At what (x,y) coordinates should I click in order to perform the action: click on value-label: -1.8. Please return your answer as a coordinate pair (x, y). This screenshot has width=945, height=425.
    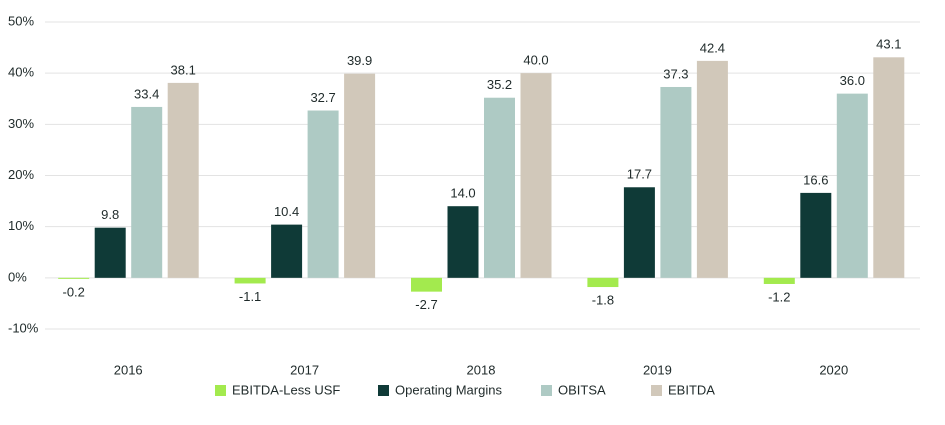
    Looking at the image, I should click on (603, 299).